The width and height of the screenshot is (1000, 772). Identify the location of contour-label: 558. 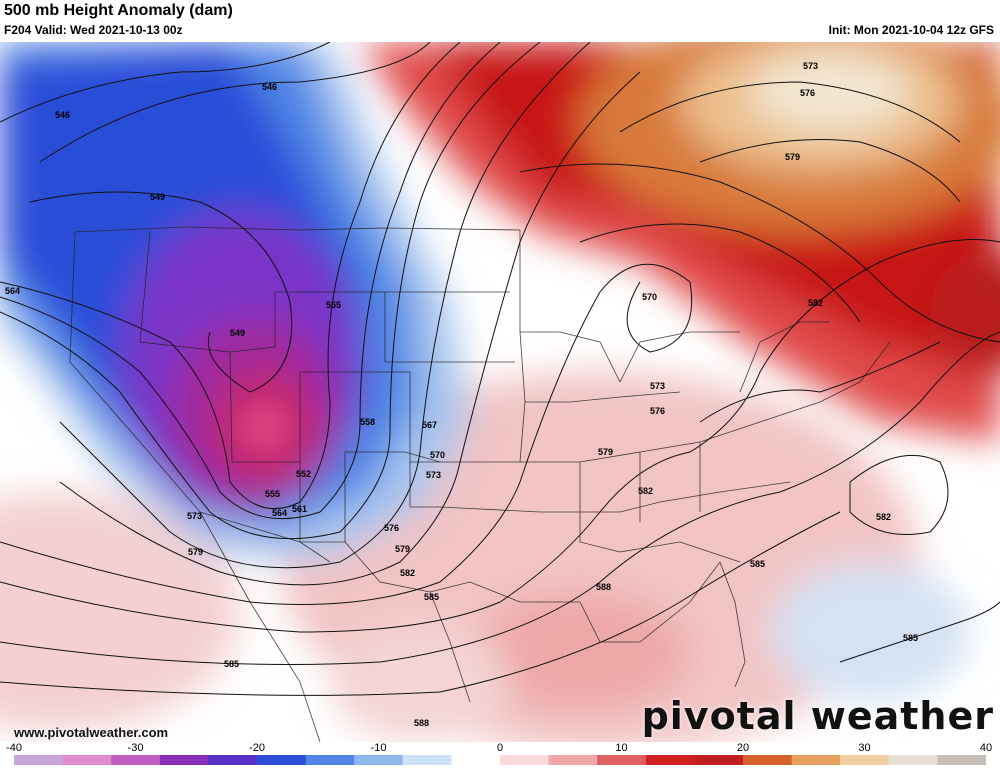
(367, 422).